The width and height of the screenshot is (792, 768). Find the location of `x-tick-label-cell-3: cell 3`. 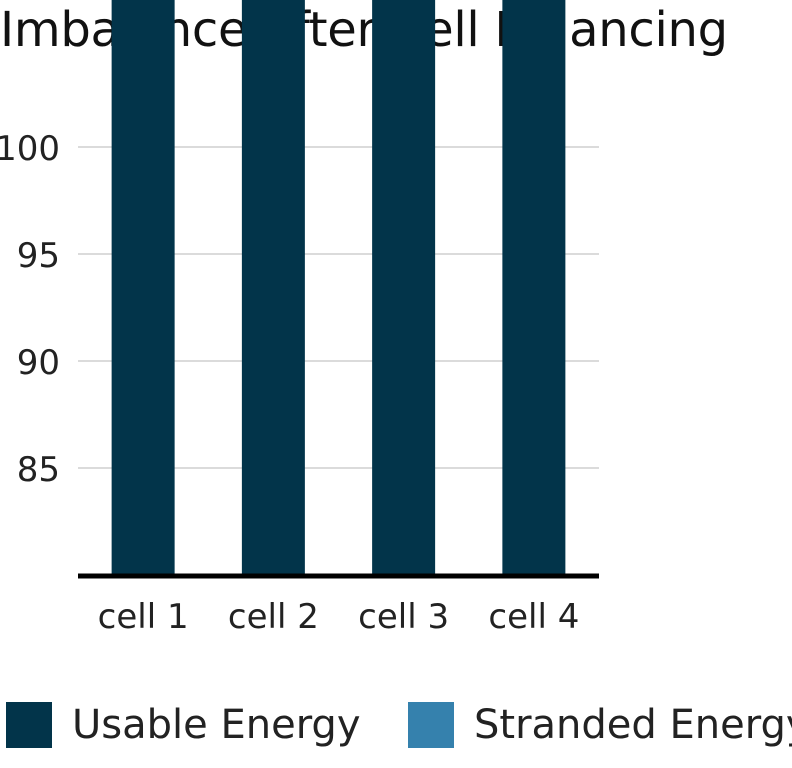

x-tick-label-cell-3: cell 3 is located at coordinates (403, 617).